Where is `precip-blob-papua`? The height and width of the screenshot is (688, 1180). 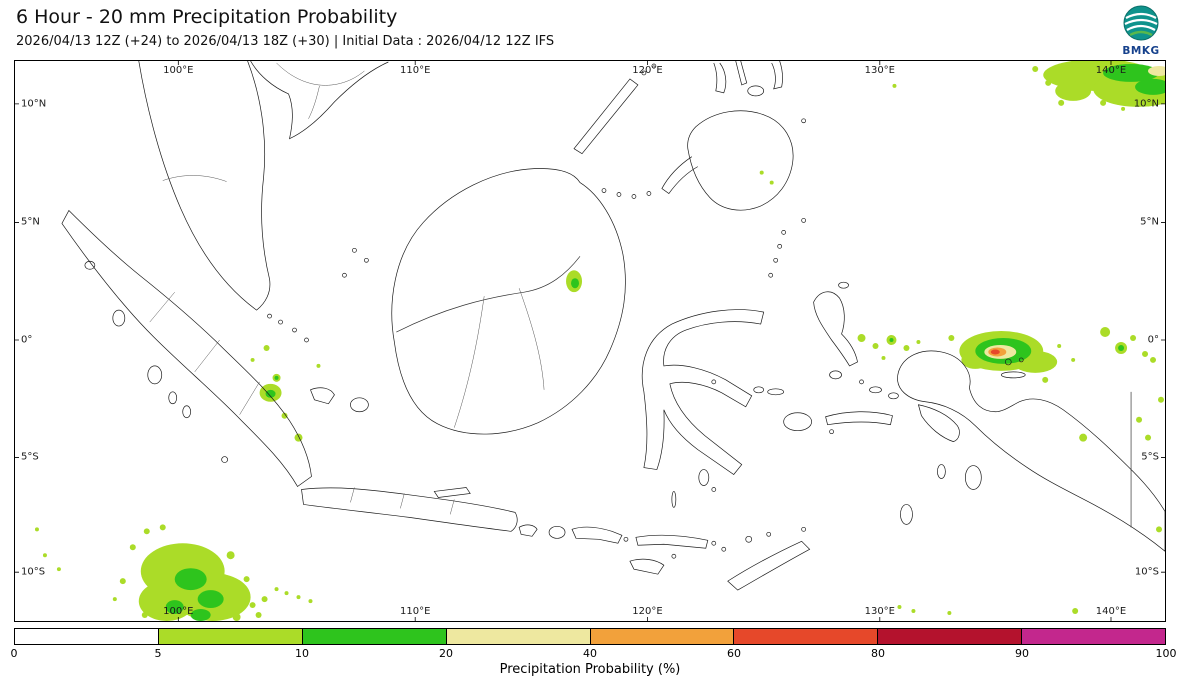
precip-blob-papua is located at coordinates (1011, 384).